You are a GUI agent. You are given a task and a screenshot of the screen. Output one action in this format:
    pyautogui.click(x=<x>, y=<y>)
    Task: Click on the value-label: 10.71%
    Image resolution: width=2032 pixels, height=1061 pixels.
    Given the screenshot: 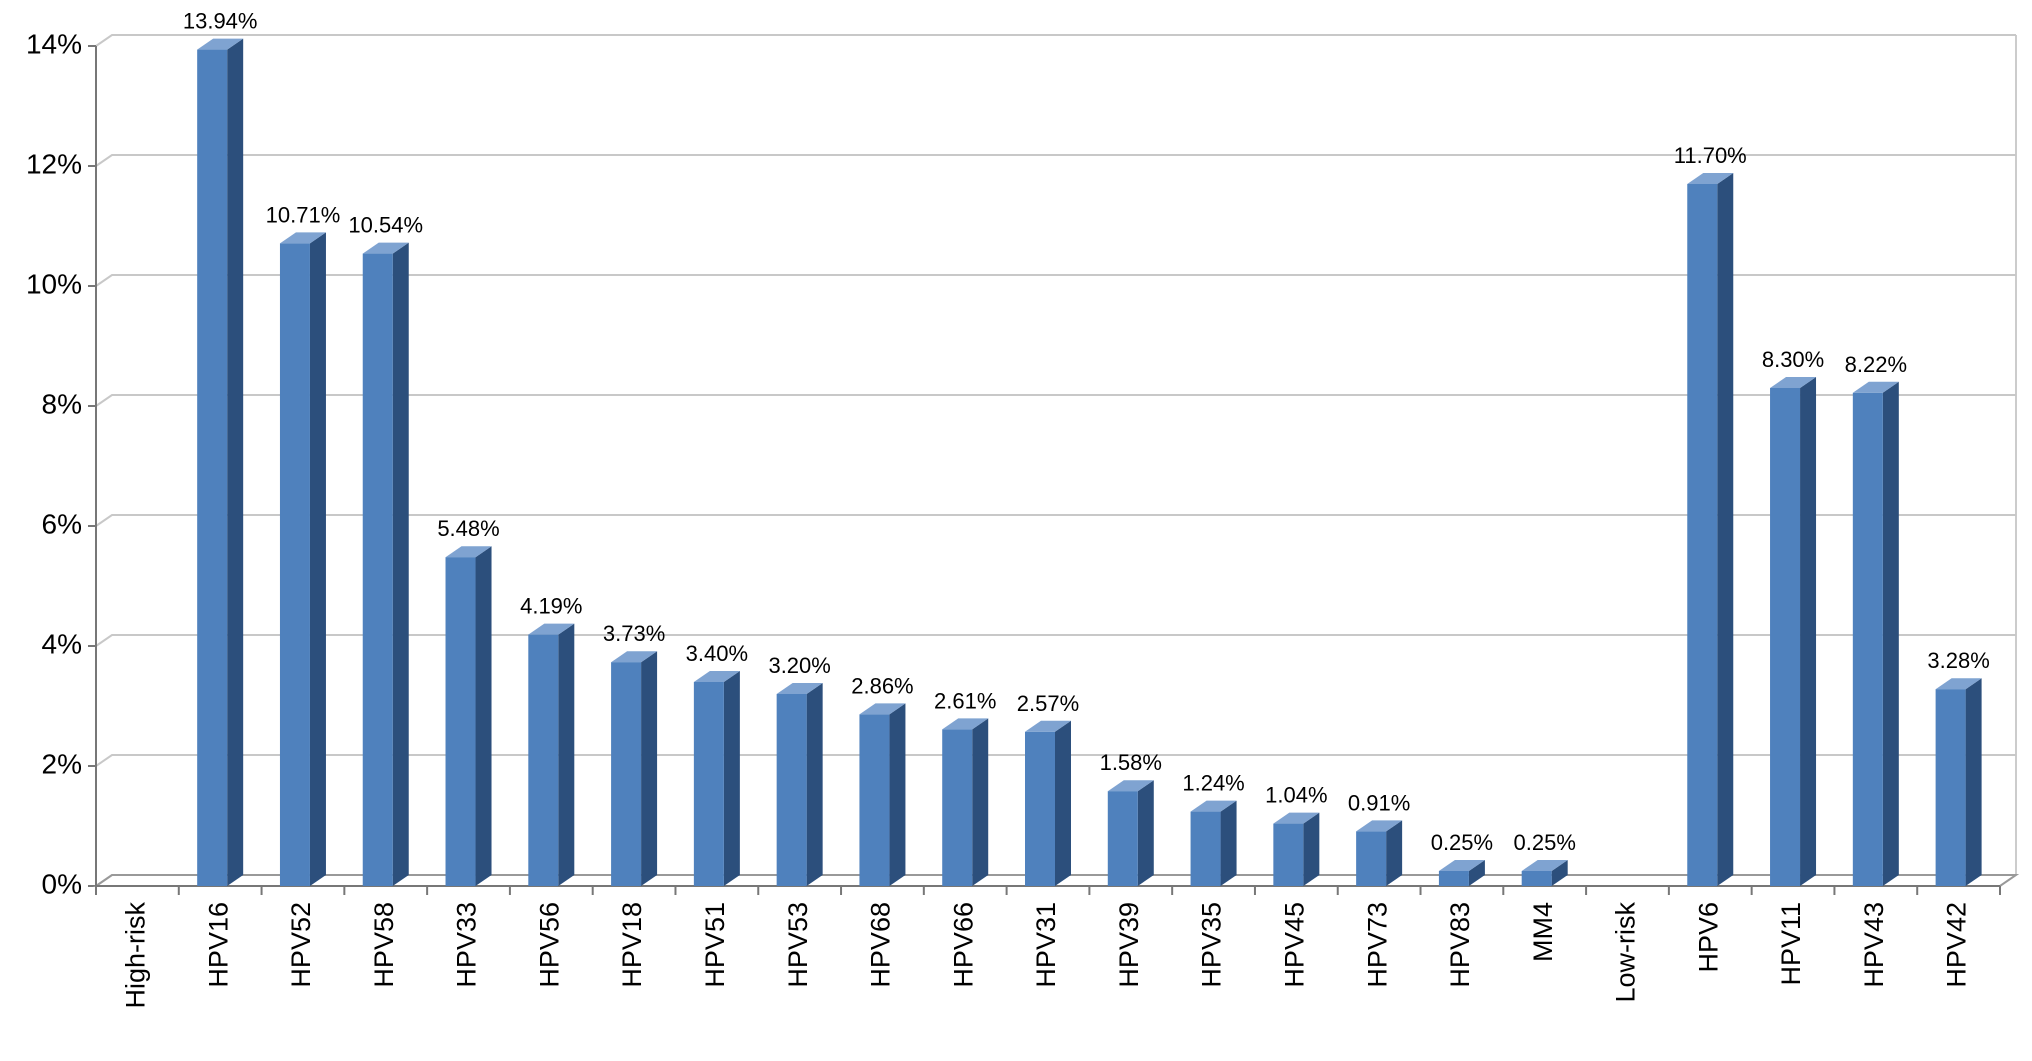 What is the action you would take?
    pyautogui.click(x=303, y=214)
    